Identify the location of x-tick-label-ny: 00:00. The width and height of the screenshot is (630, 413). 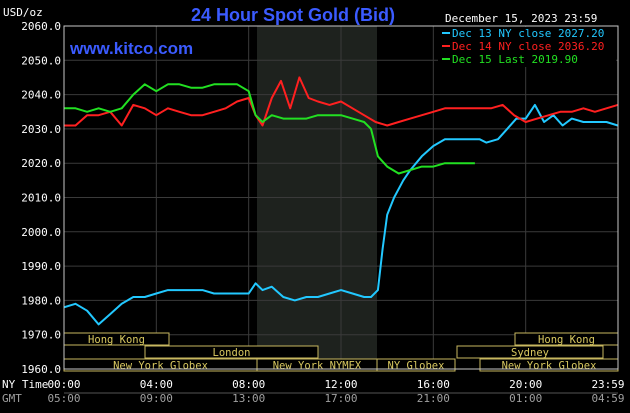
(63, 384).